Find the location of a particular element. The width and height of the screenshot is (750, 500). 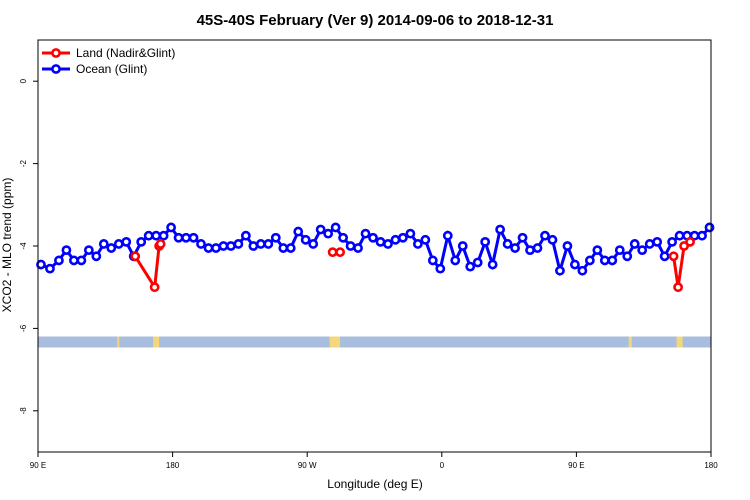

series-line is located at coordinates (147, 268).